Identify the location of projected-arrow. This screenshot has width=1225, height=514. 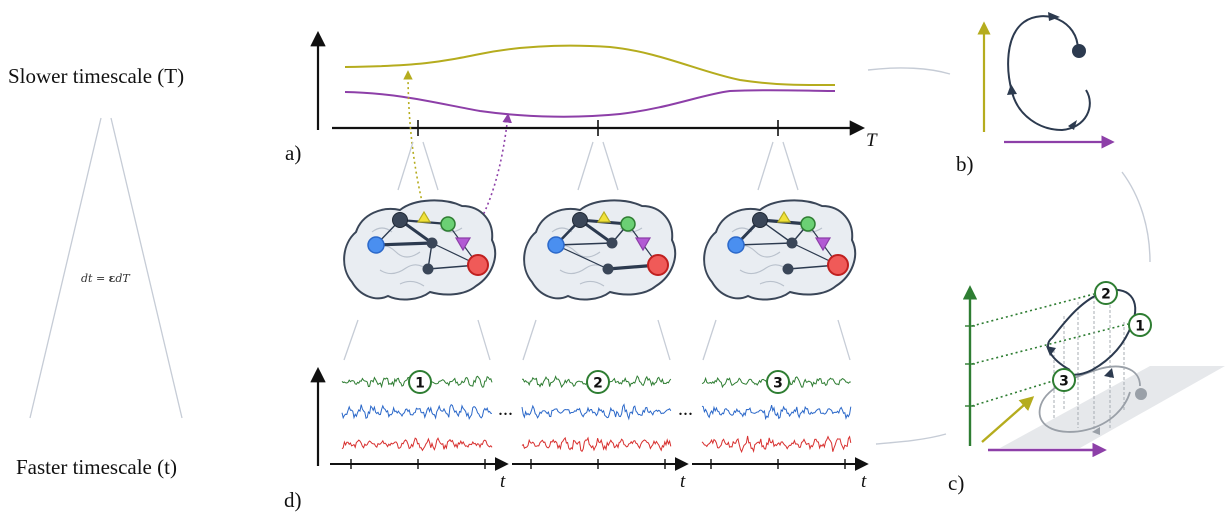
(1096, 431).